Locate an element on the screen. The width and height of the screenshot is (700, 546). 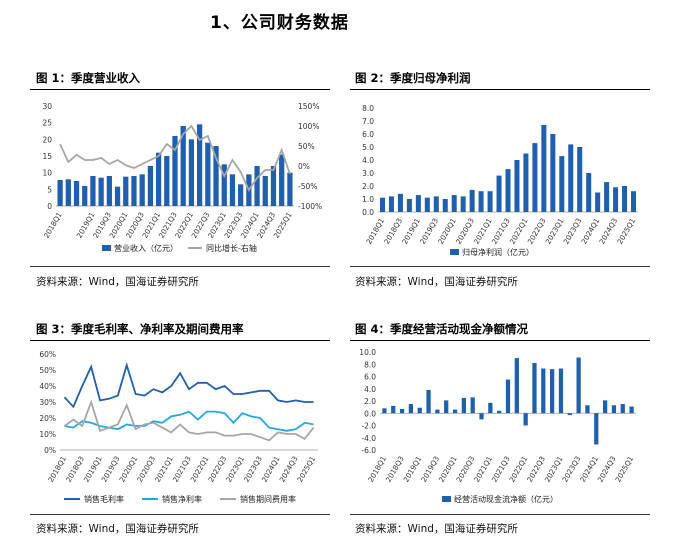
y-tick-label: 7.0 is located at coordinates (368, 121).